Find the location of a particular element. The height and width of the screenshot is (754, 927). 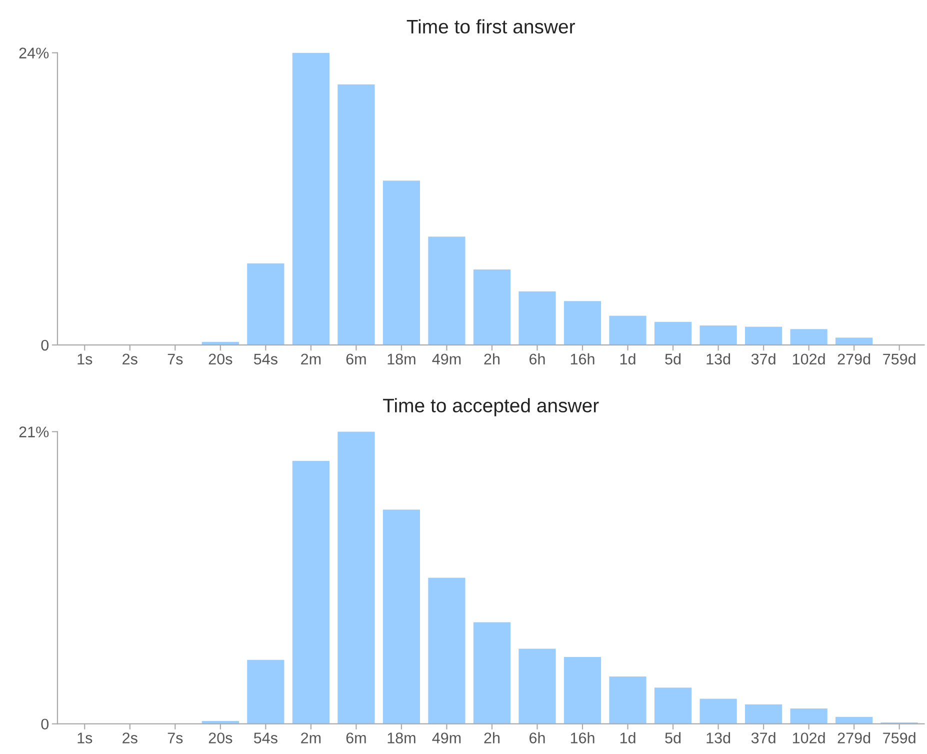

y-tick-label: 24% is located at coordinates (34, 53).